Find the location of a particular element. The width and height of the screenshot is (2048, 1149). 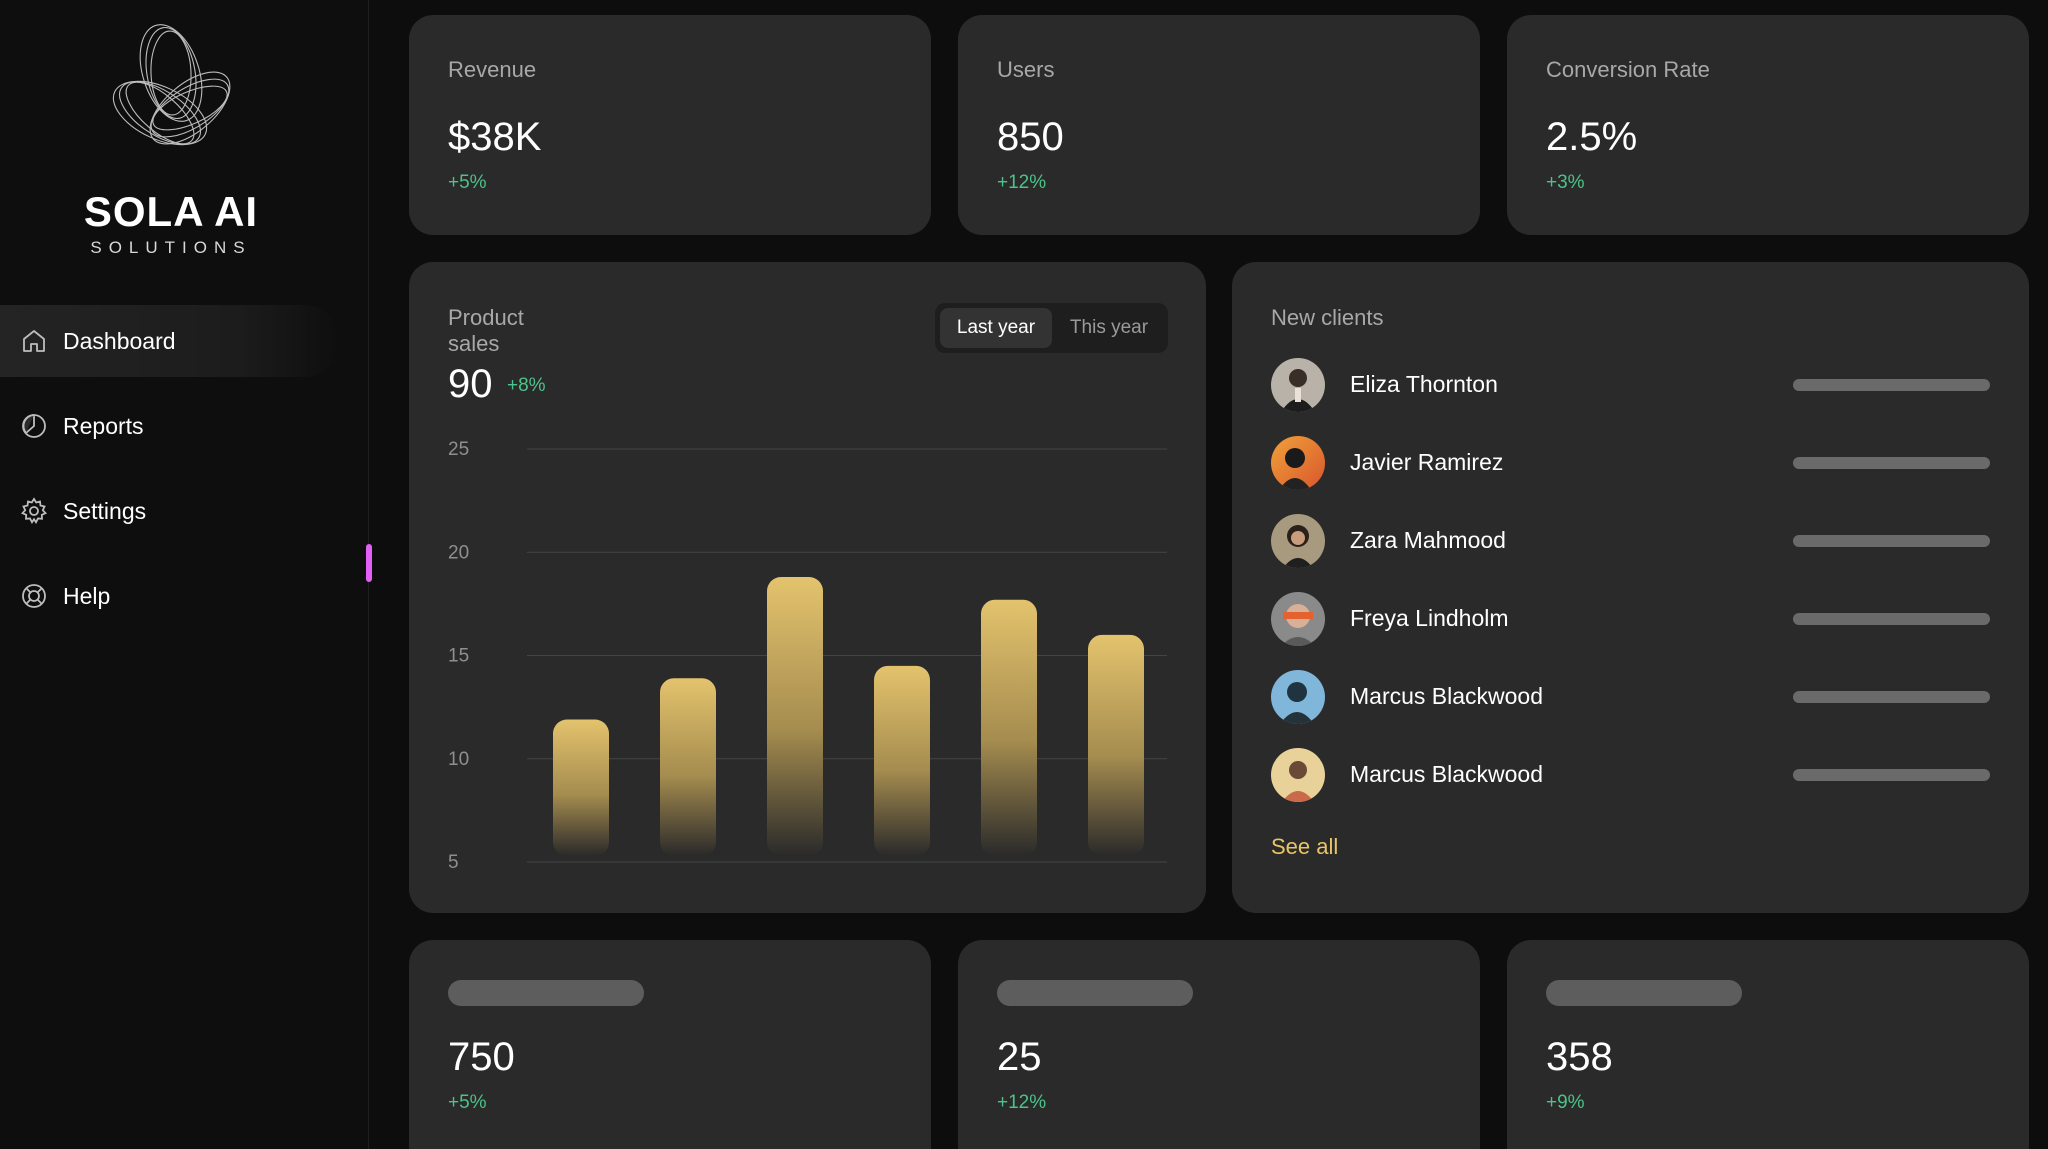

sidebar-item-dashboard: Dashboard is located at coordinates (170, 341).